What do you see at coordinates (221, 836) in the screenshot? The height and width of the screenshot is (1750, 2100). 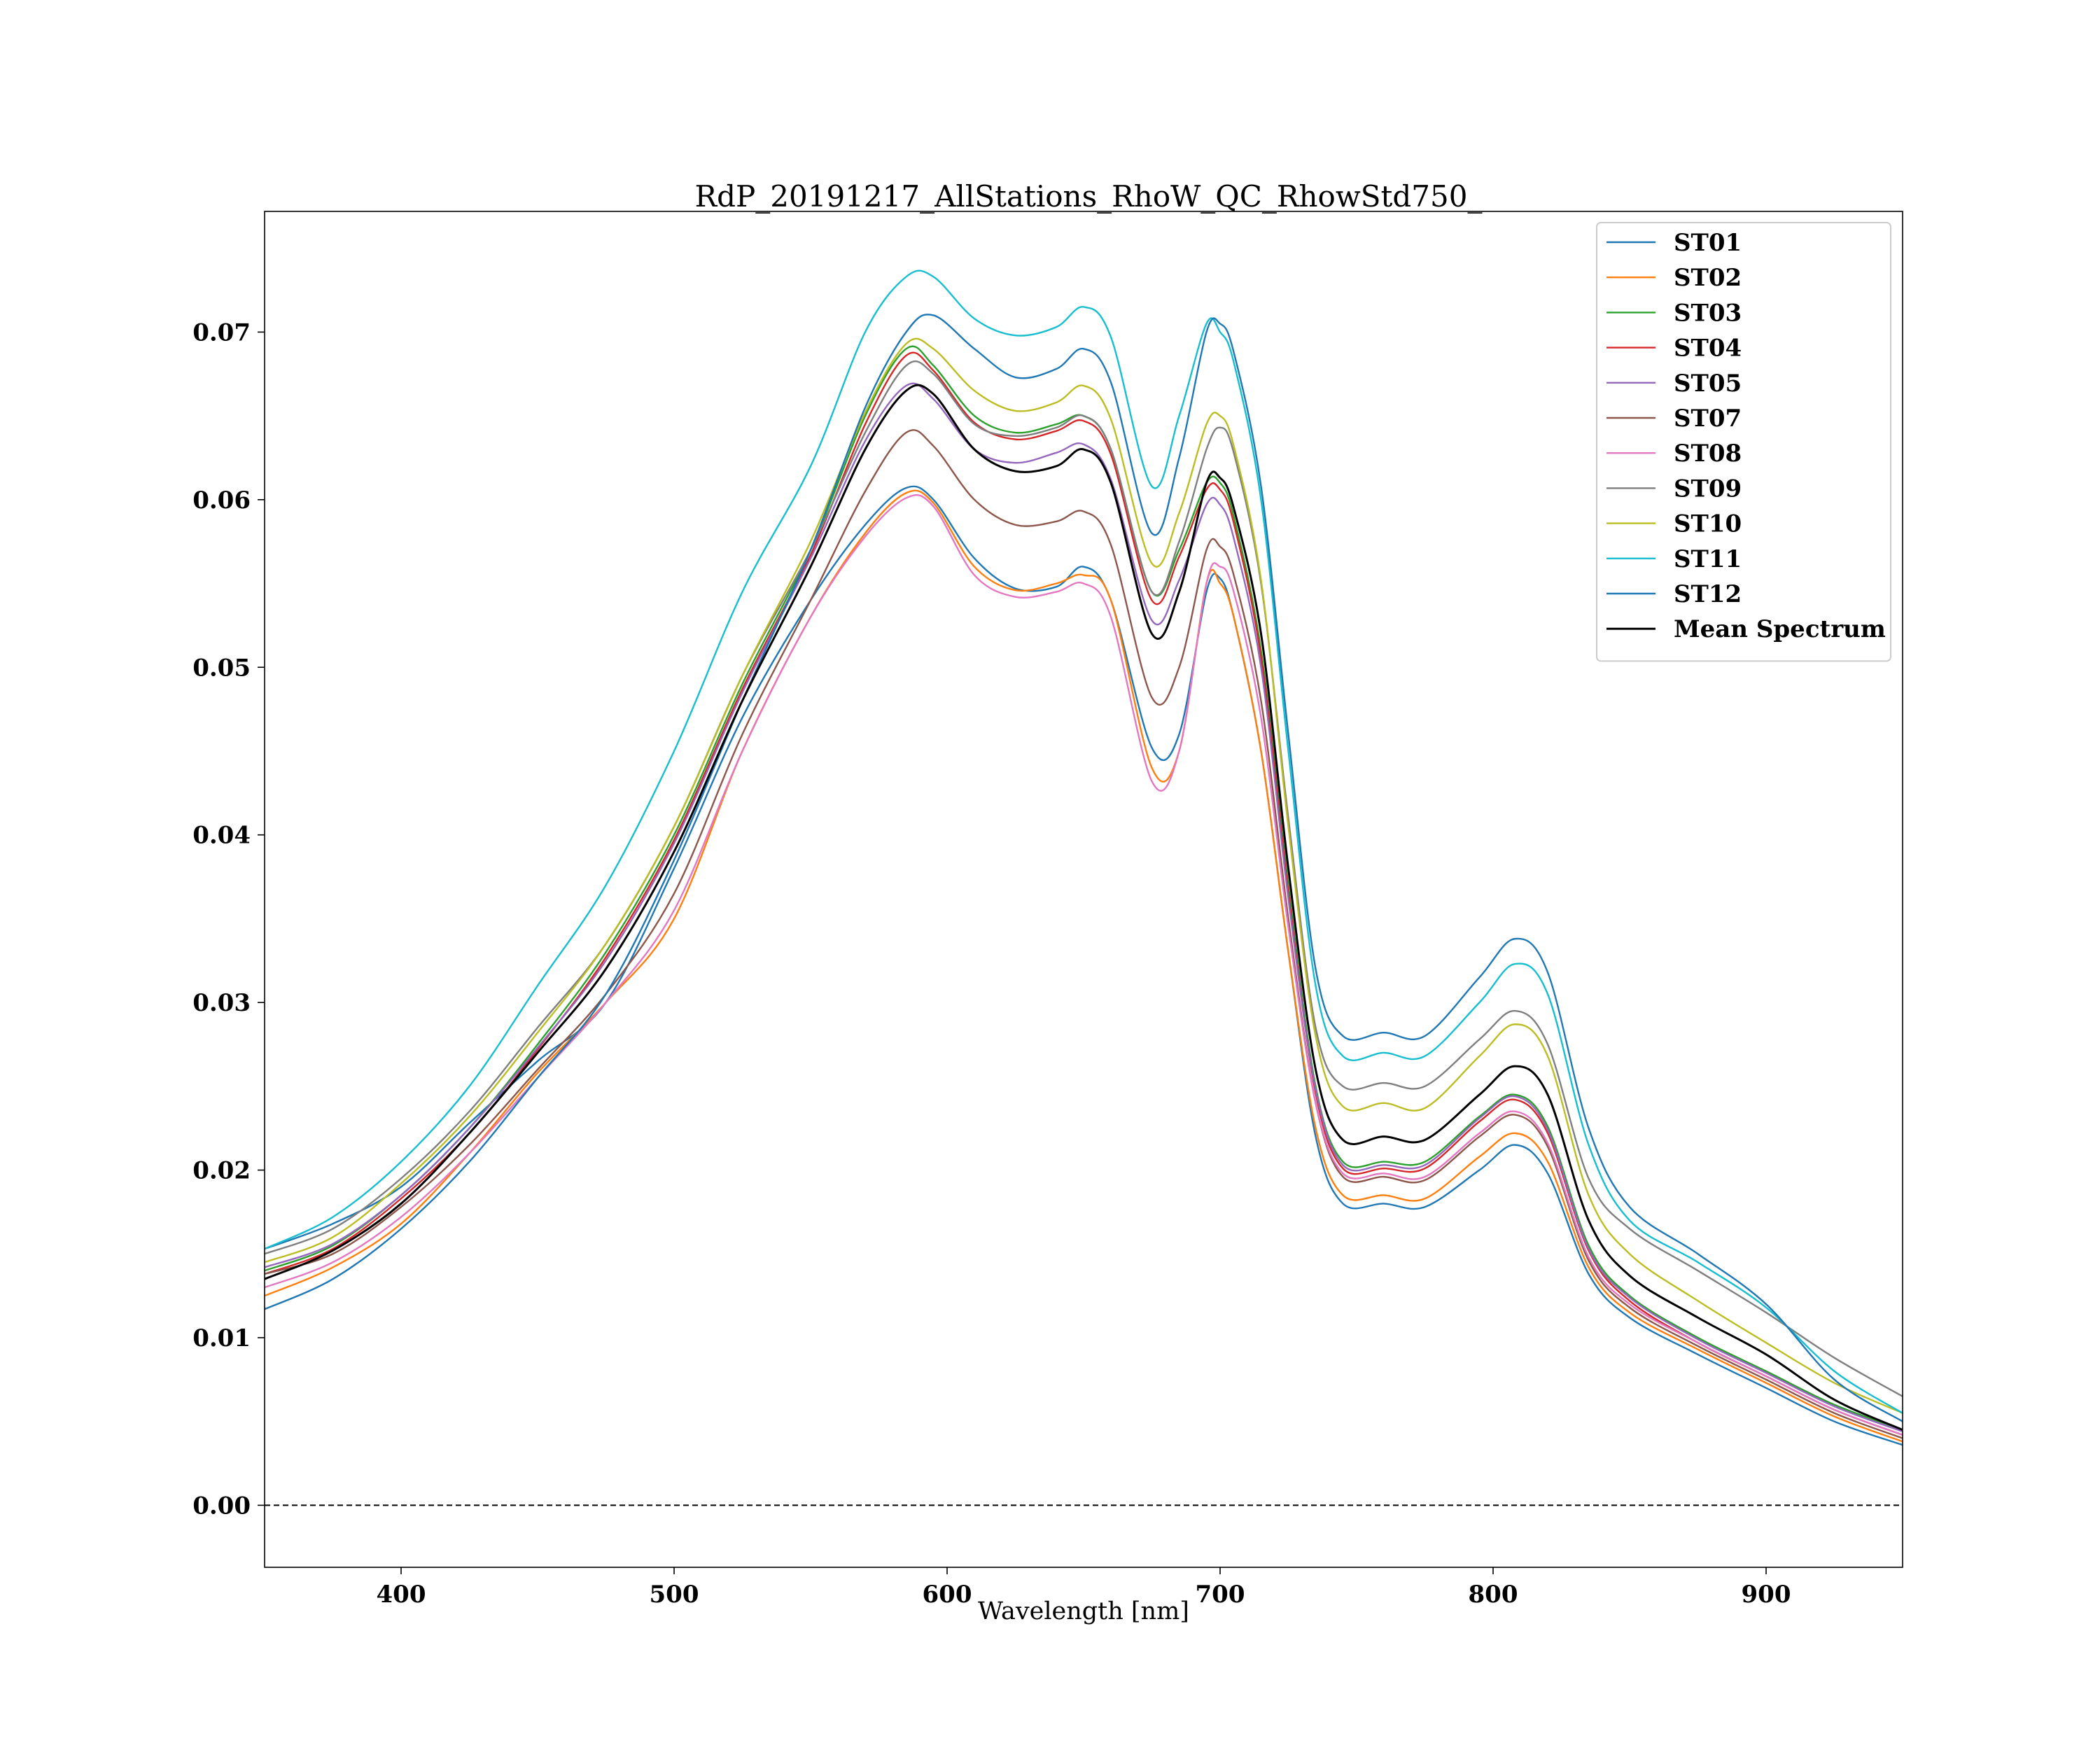 I see `y-tick-label: 0.04` at bounding box center [221, 836].